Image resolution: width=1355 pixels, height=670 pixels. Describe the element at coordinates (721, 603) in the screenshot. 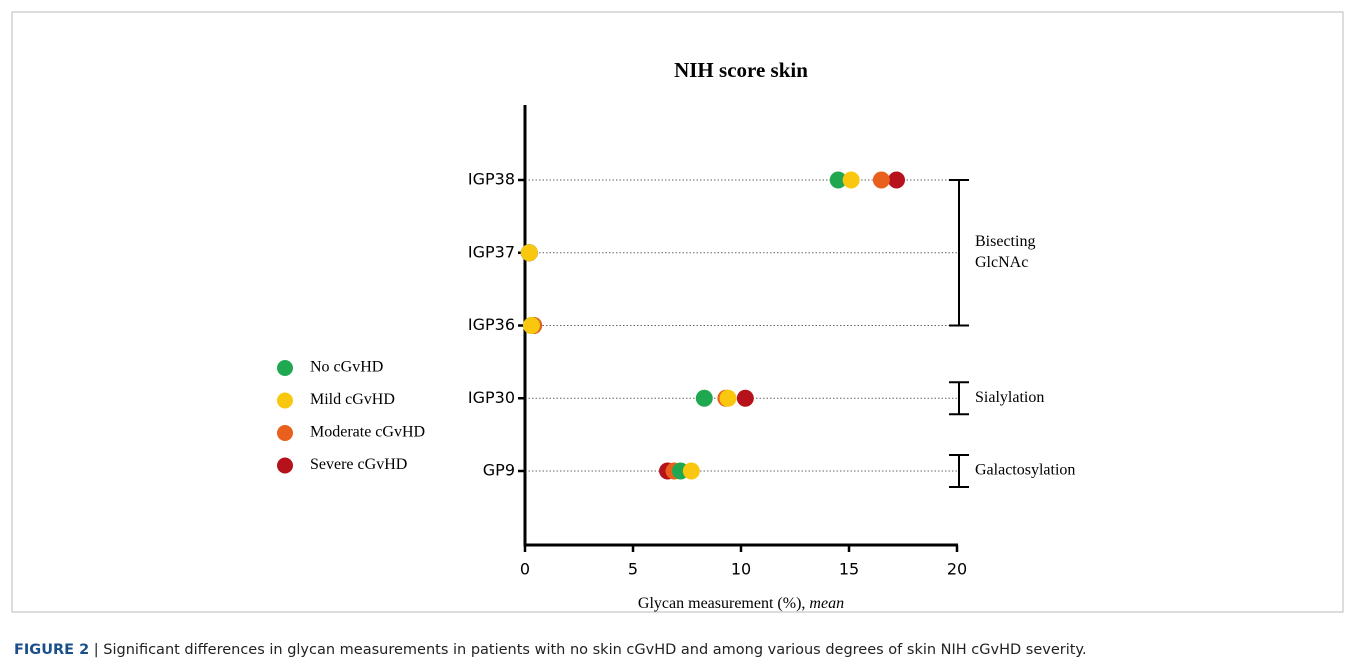

I see `x-axis-label-main: Glycan measurement (%),` at that location.